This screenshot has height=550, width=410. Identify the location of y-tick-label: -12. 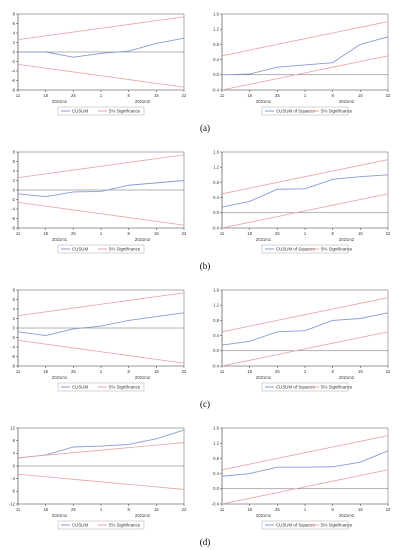
(12, 503).